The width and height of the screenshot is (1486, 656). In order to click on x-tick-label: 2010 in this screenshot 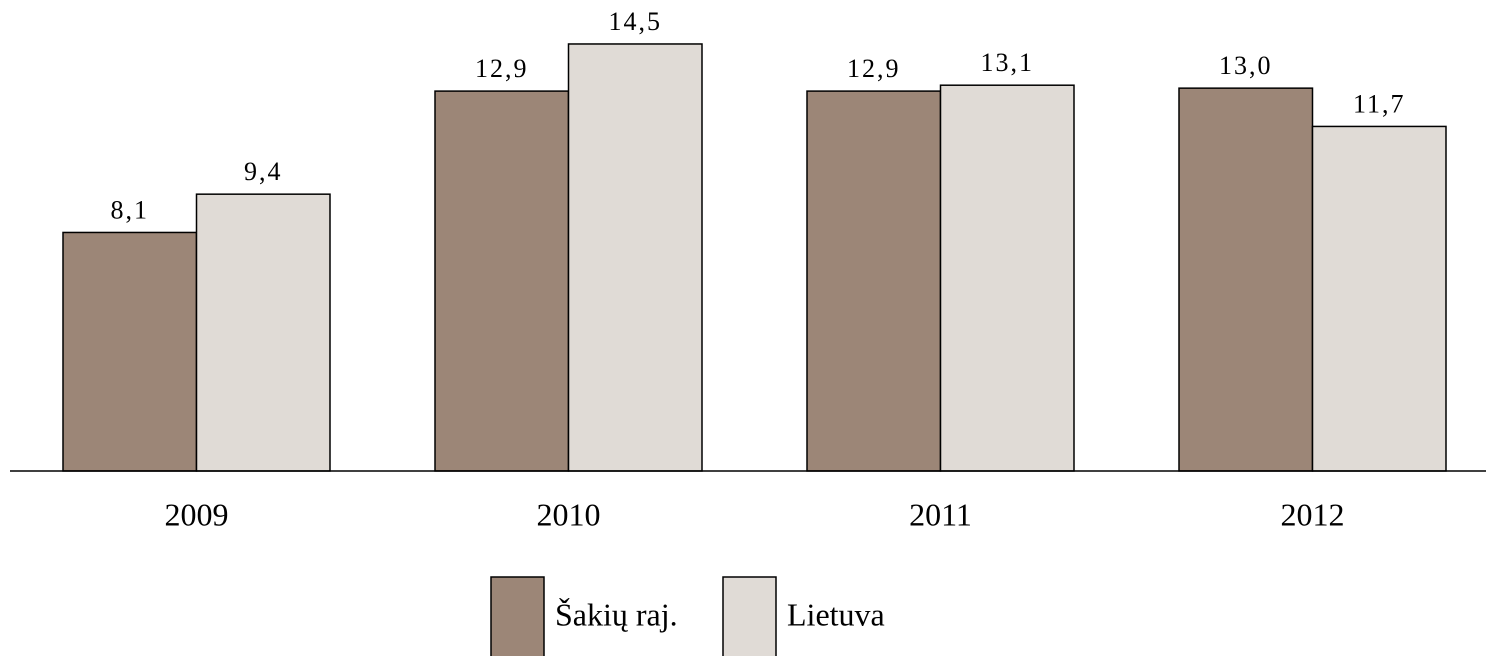, I will do `click(569, 514)`.